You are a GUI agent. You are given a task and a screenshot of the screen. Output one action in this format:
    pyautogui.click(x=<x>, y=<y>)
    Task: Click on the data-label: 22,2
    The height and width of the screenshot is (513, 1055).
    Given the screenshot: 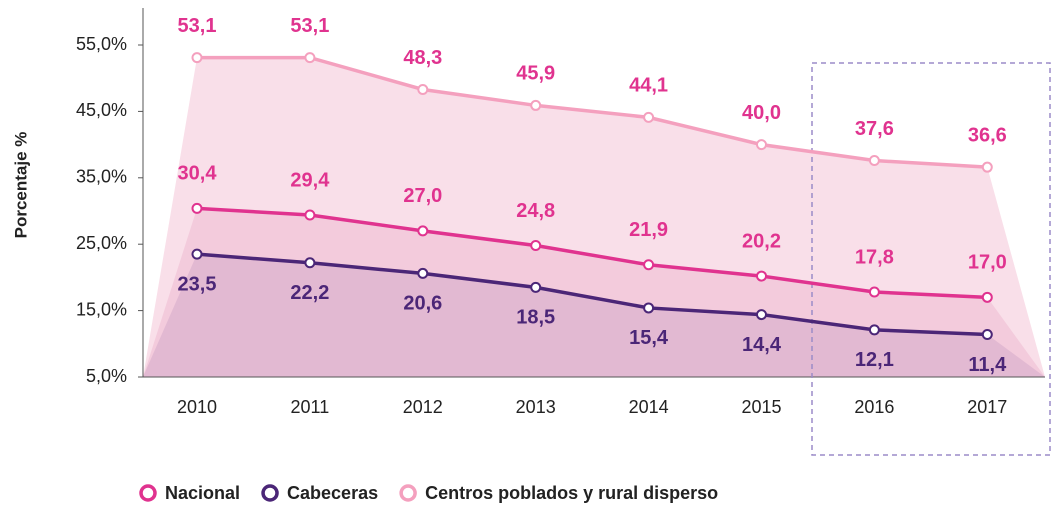 What is the action you would take?
    pyautogui.click(x=309, y=293)
    